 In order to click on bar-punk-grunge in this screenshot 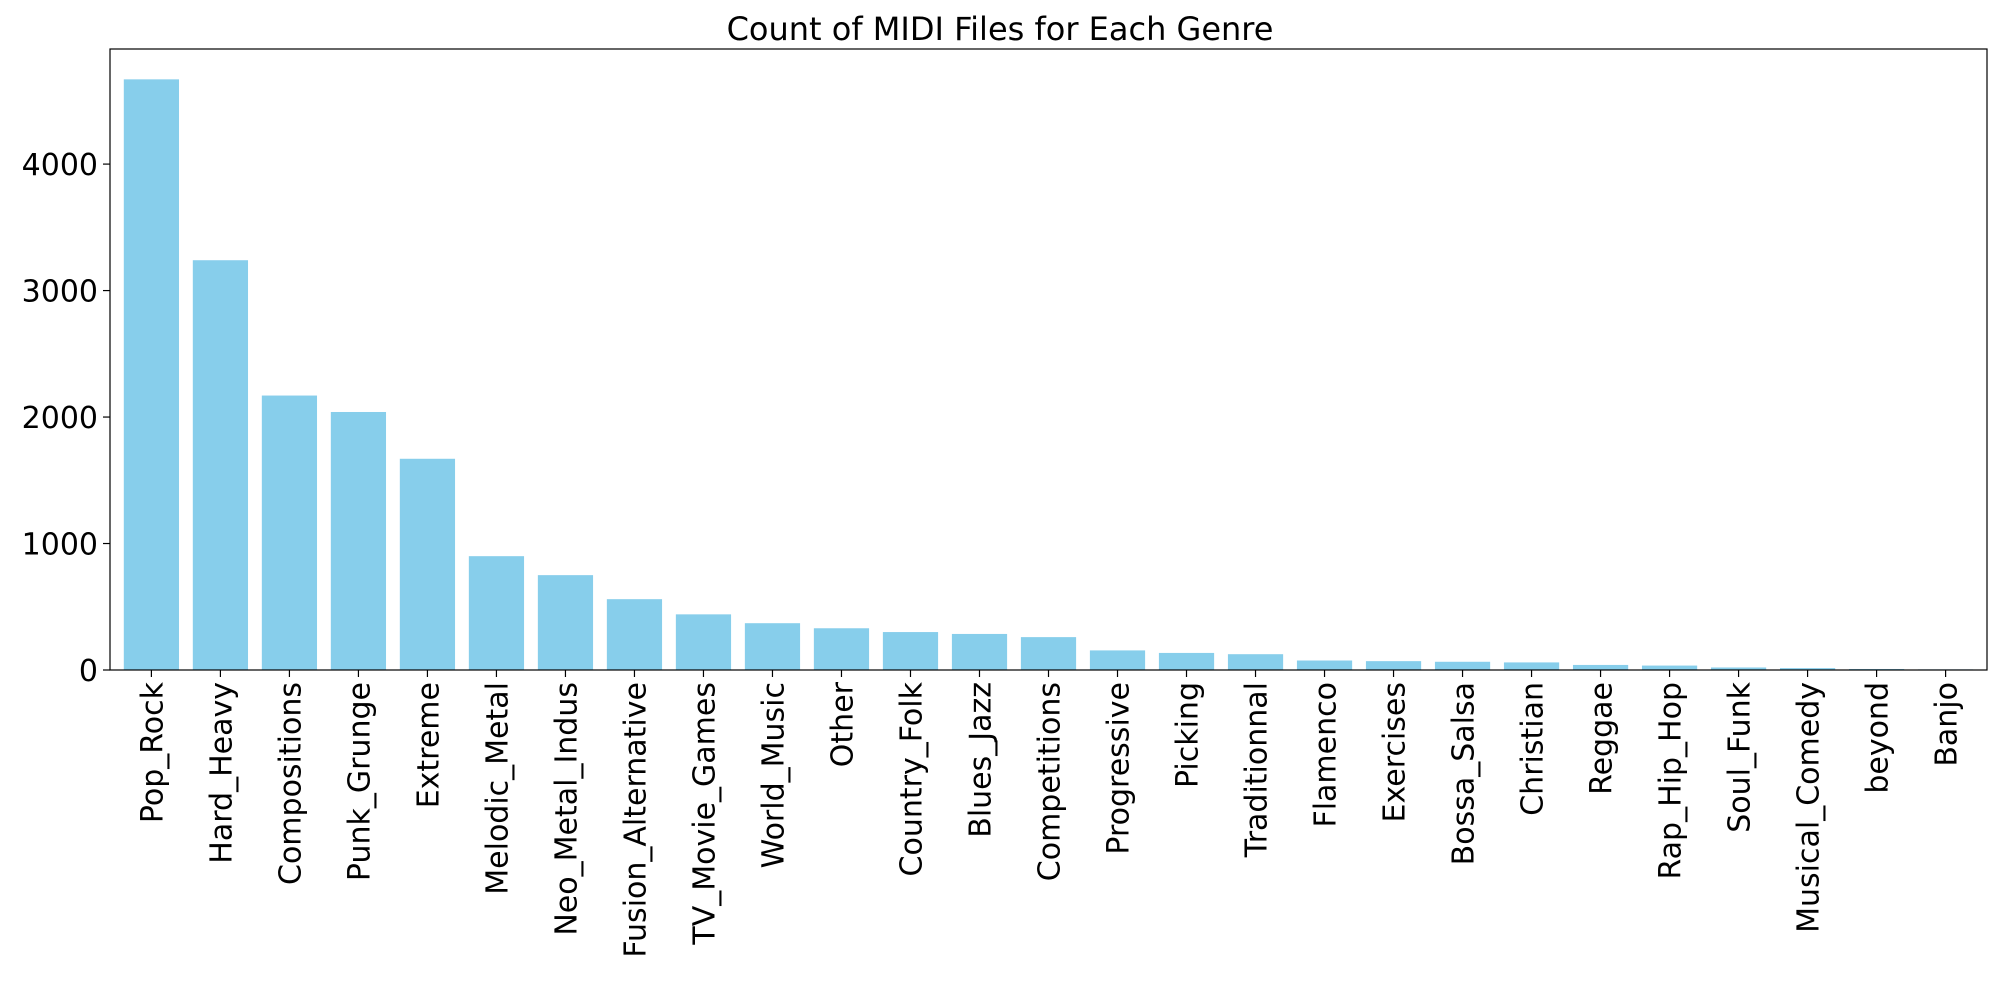, I will do `click(358, 540)`.